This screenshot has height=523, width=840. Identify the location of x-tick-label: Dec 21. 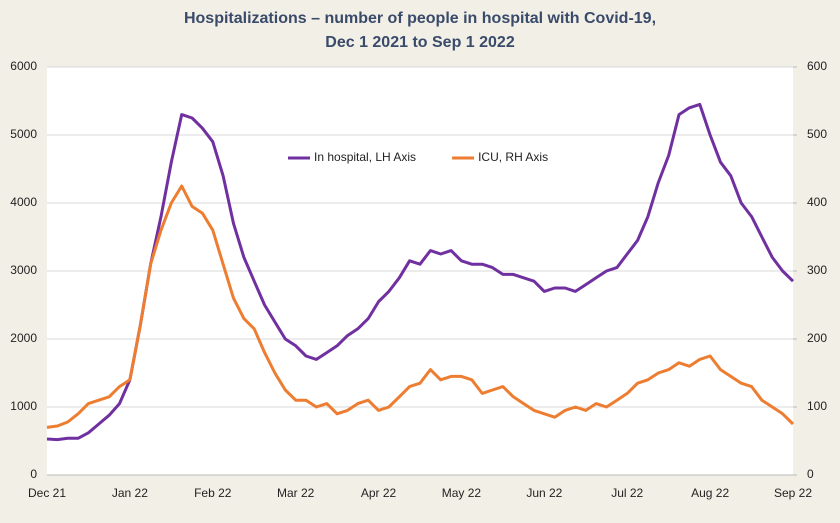
(47, 493).